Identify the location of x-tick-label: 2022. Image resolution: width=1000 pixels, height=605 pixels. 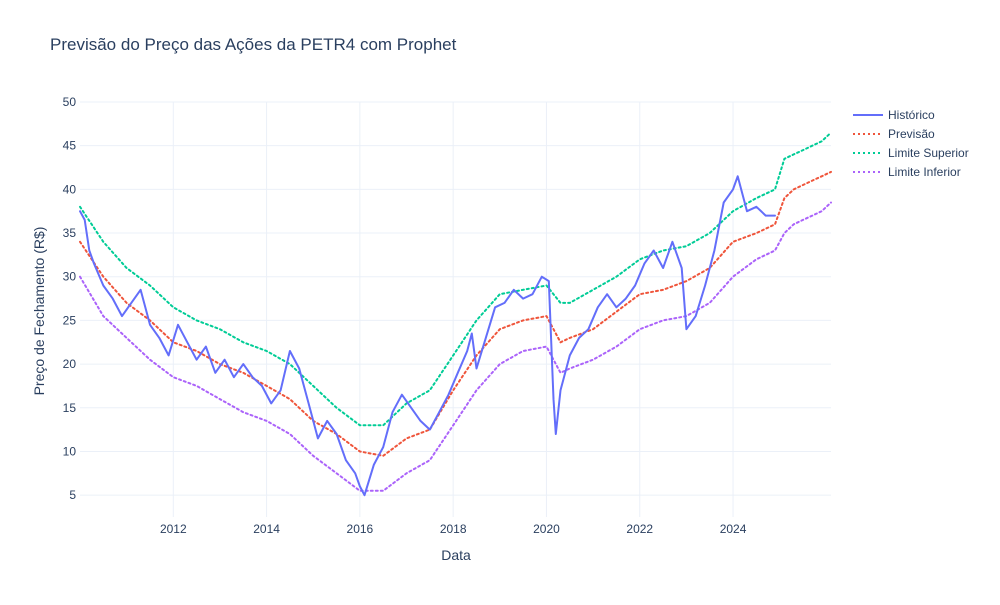
(639, 529).